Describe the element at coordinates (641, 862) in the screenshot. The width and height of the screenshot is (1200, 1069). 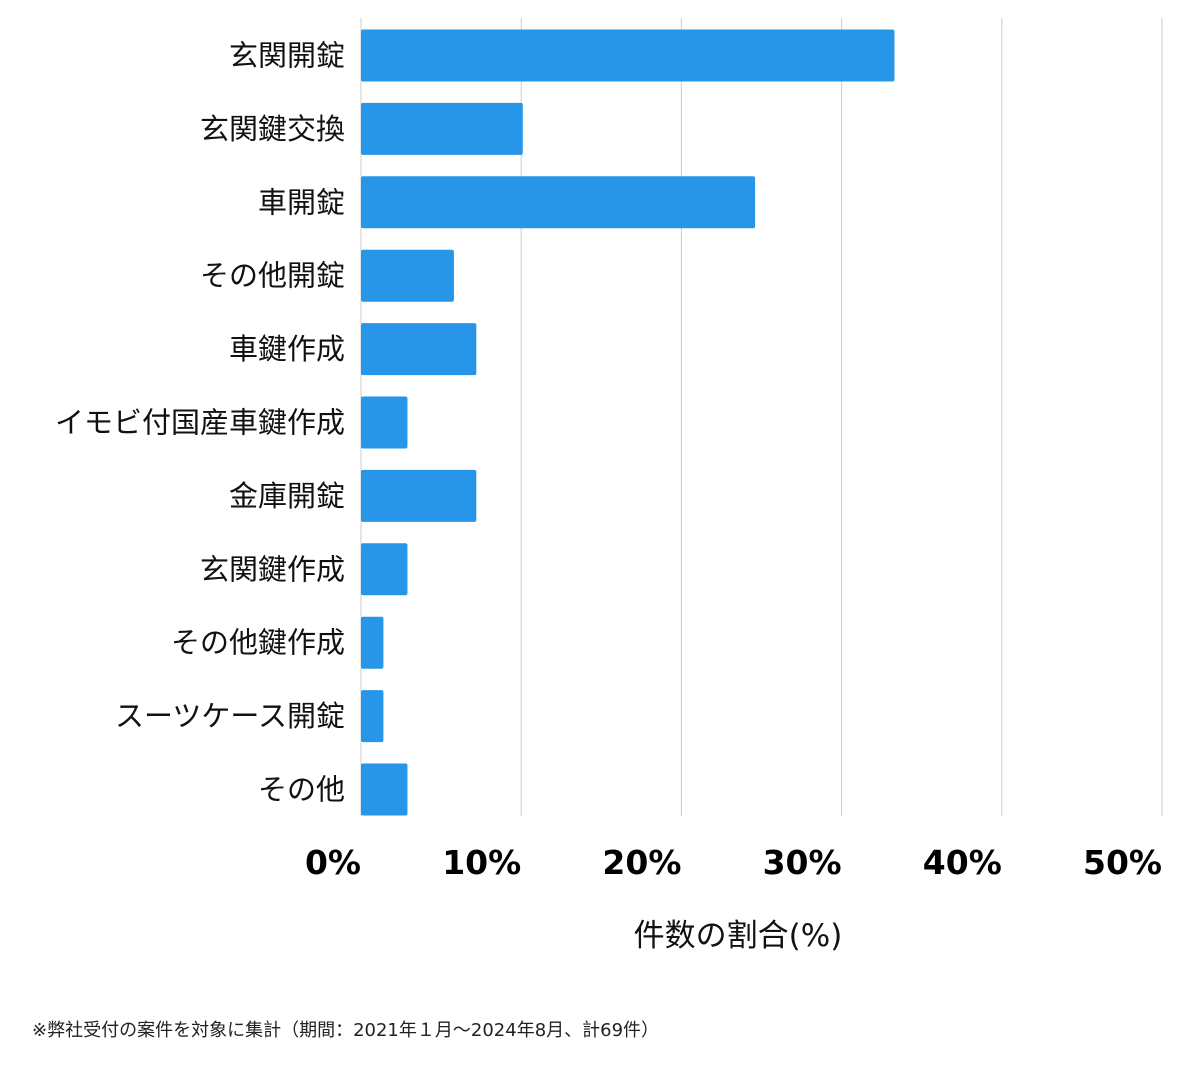
I see `x-tick-label: 20%` at that location.